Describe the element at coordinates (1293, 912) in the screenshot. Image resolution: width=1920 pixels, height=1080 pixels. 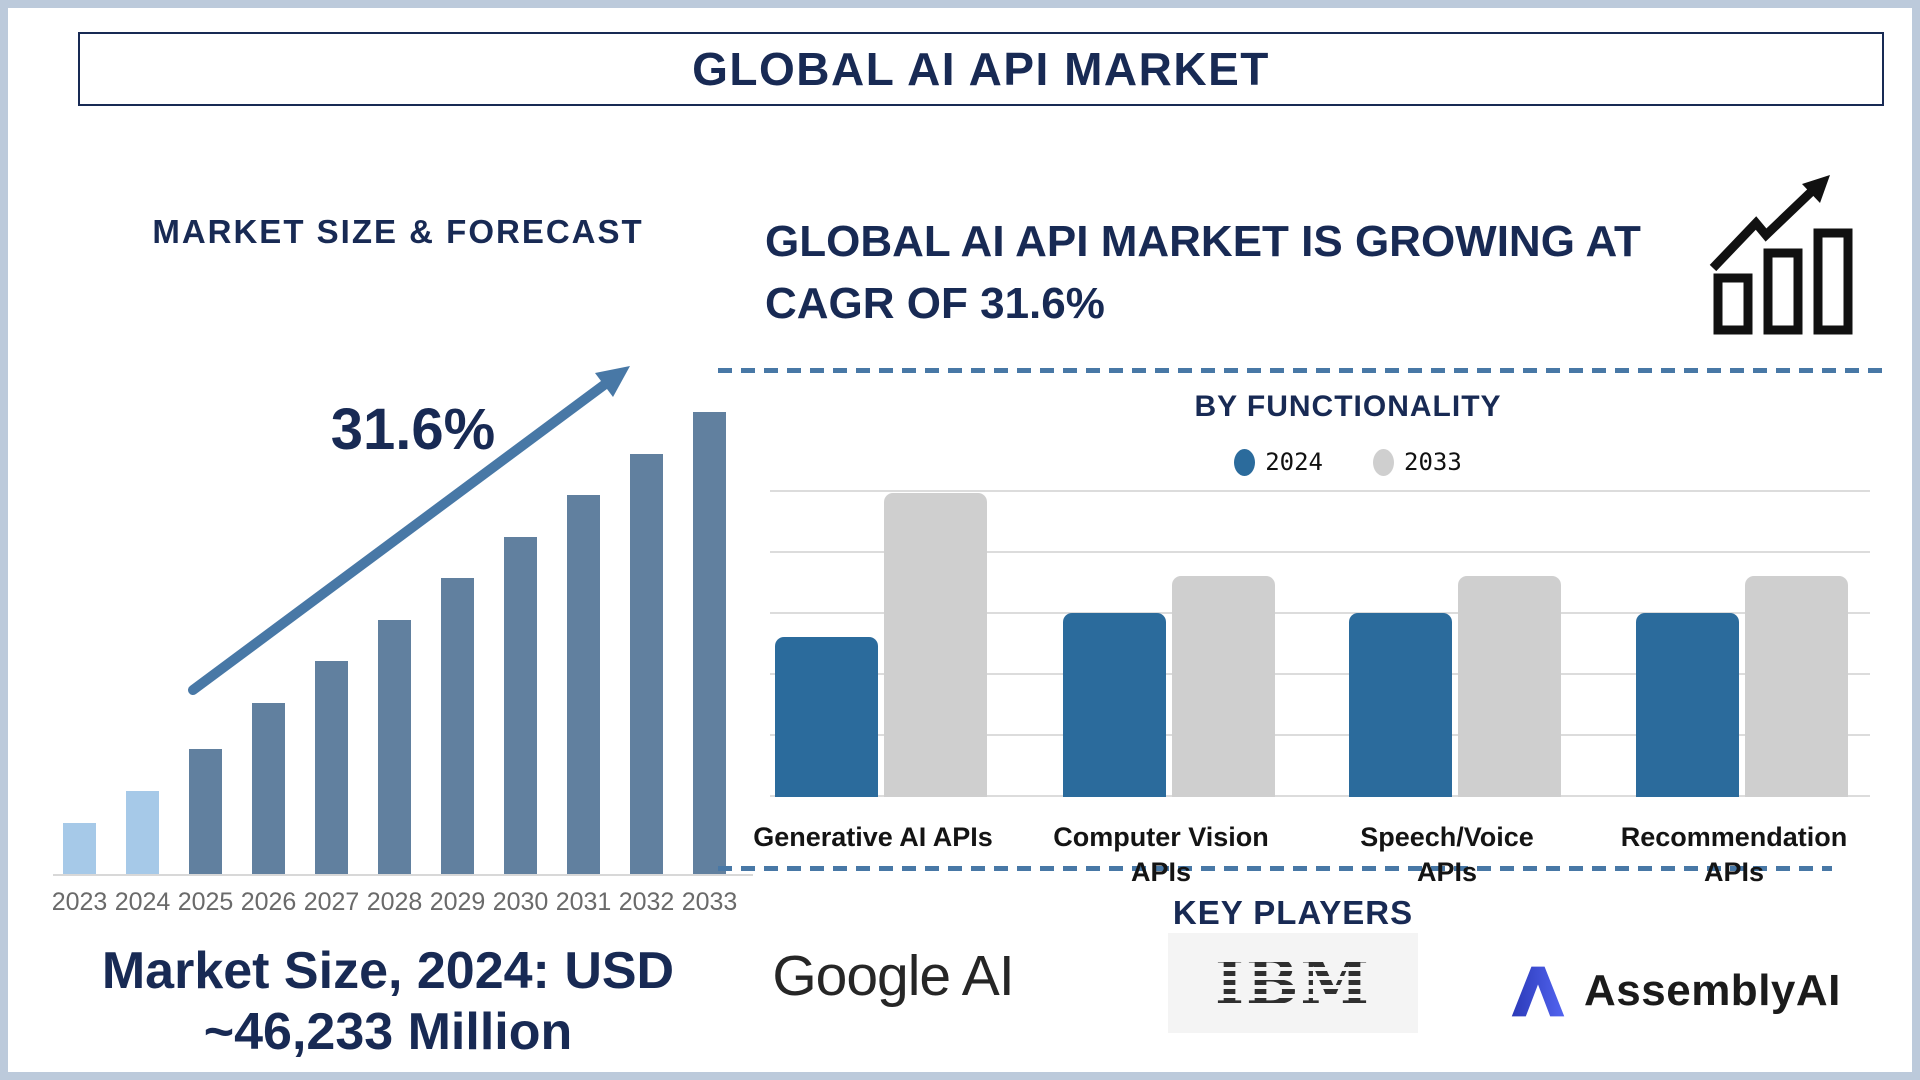
I see `key-players-title: KEY PLAYERS` at that location.